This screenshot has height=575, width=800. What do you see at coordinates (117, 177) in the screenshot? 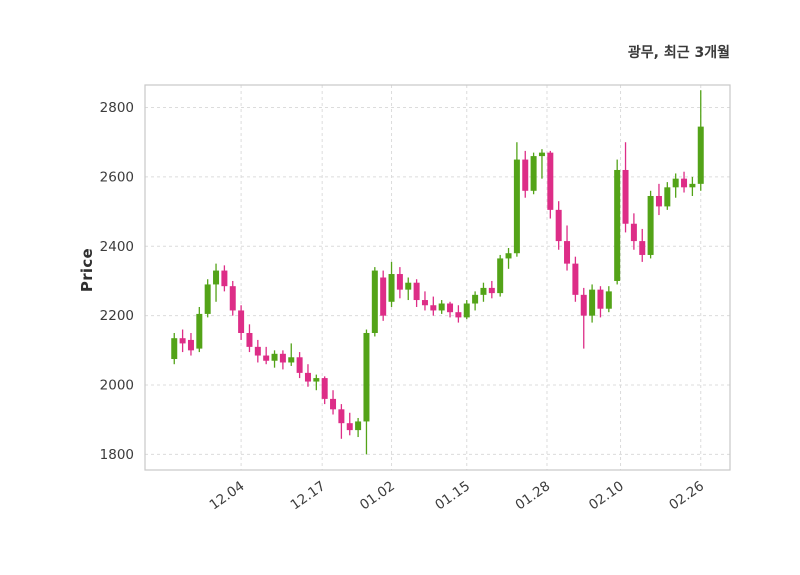
I see `y-axis-tick-label: 2600` at bounding box center [117, 177].